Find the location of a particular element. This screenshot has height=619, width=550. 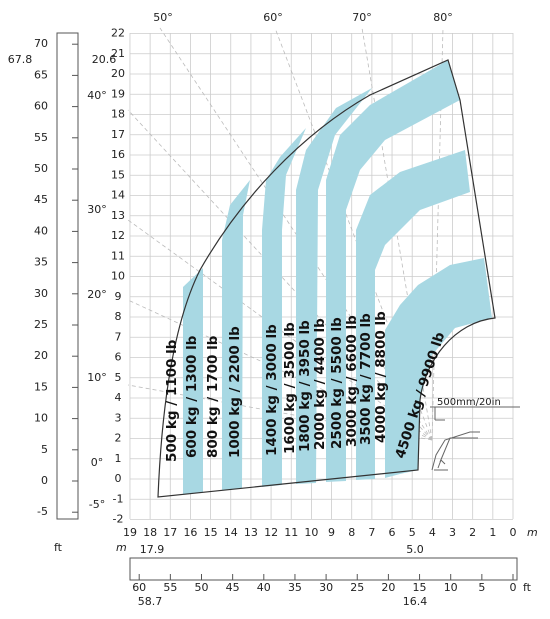

y-tick-label: 6 is located at coordinates (118, 357).